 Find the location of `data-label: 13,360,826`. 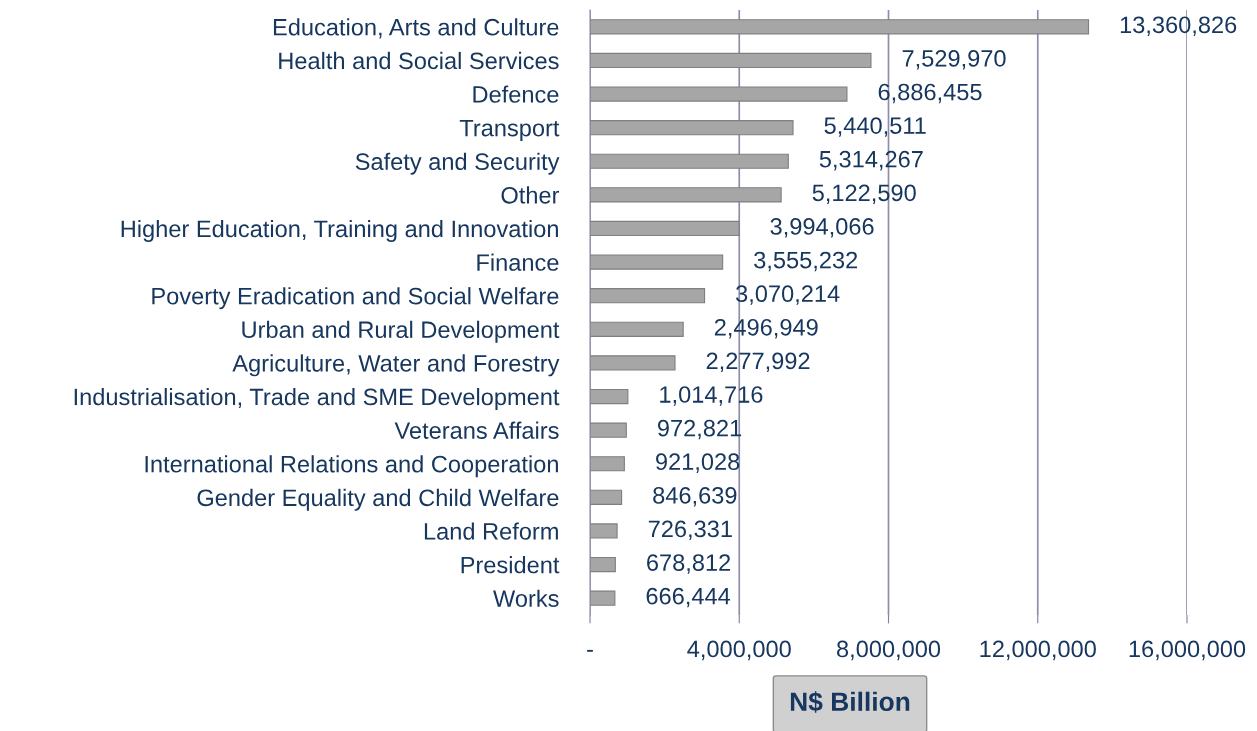

data-label: 13,360,826 is located at coordinates (1178, 26).